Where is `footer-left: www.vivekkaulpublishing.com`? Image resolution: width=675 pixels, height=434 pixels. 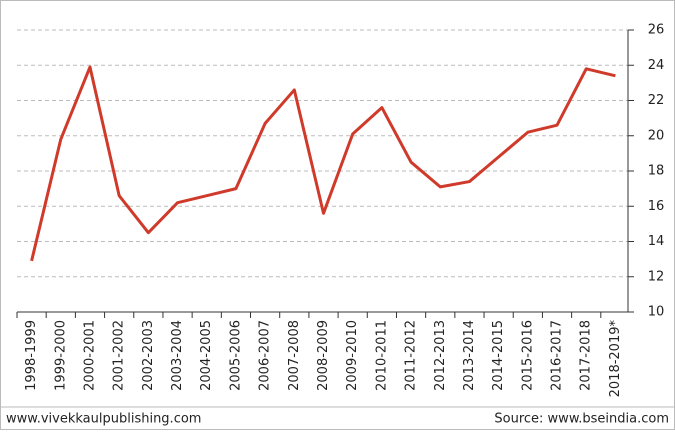
footer-left: www.vivekkaulpublishing.com is located at coordinates (103, 419).